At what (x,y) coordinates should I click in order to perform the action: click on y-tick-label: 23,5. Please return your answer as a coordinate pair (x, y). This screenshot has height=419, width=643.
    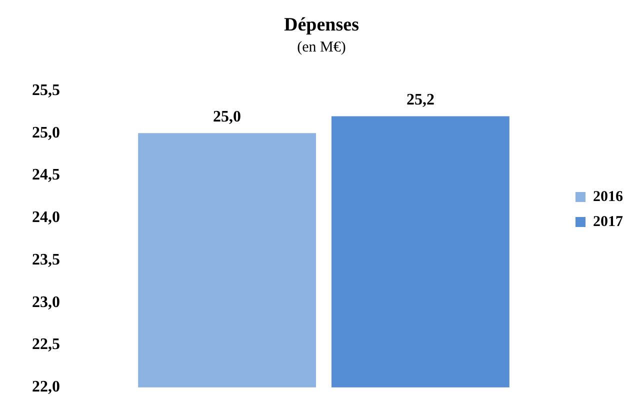
    Looking at the image, I should click on (46, 259).